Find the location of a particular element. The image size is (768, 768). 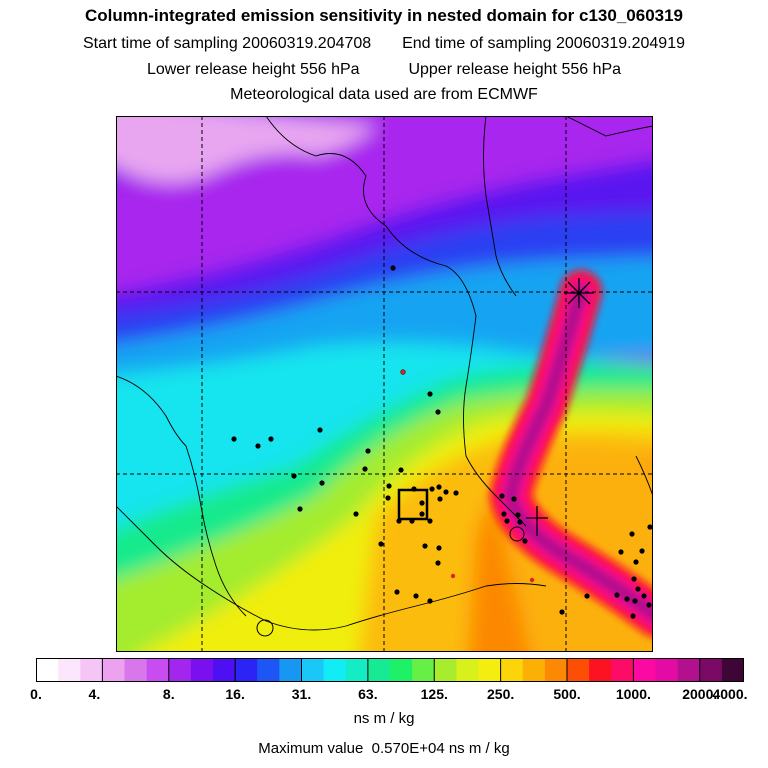

maximum-value: Maximum value 0.570E+04 ns m / kg is located at coordinates (384, 748).